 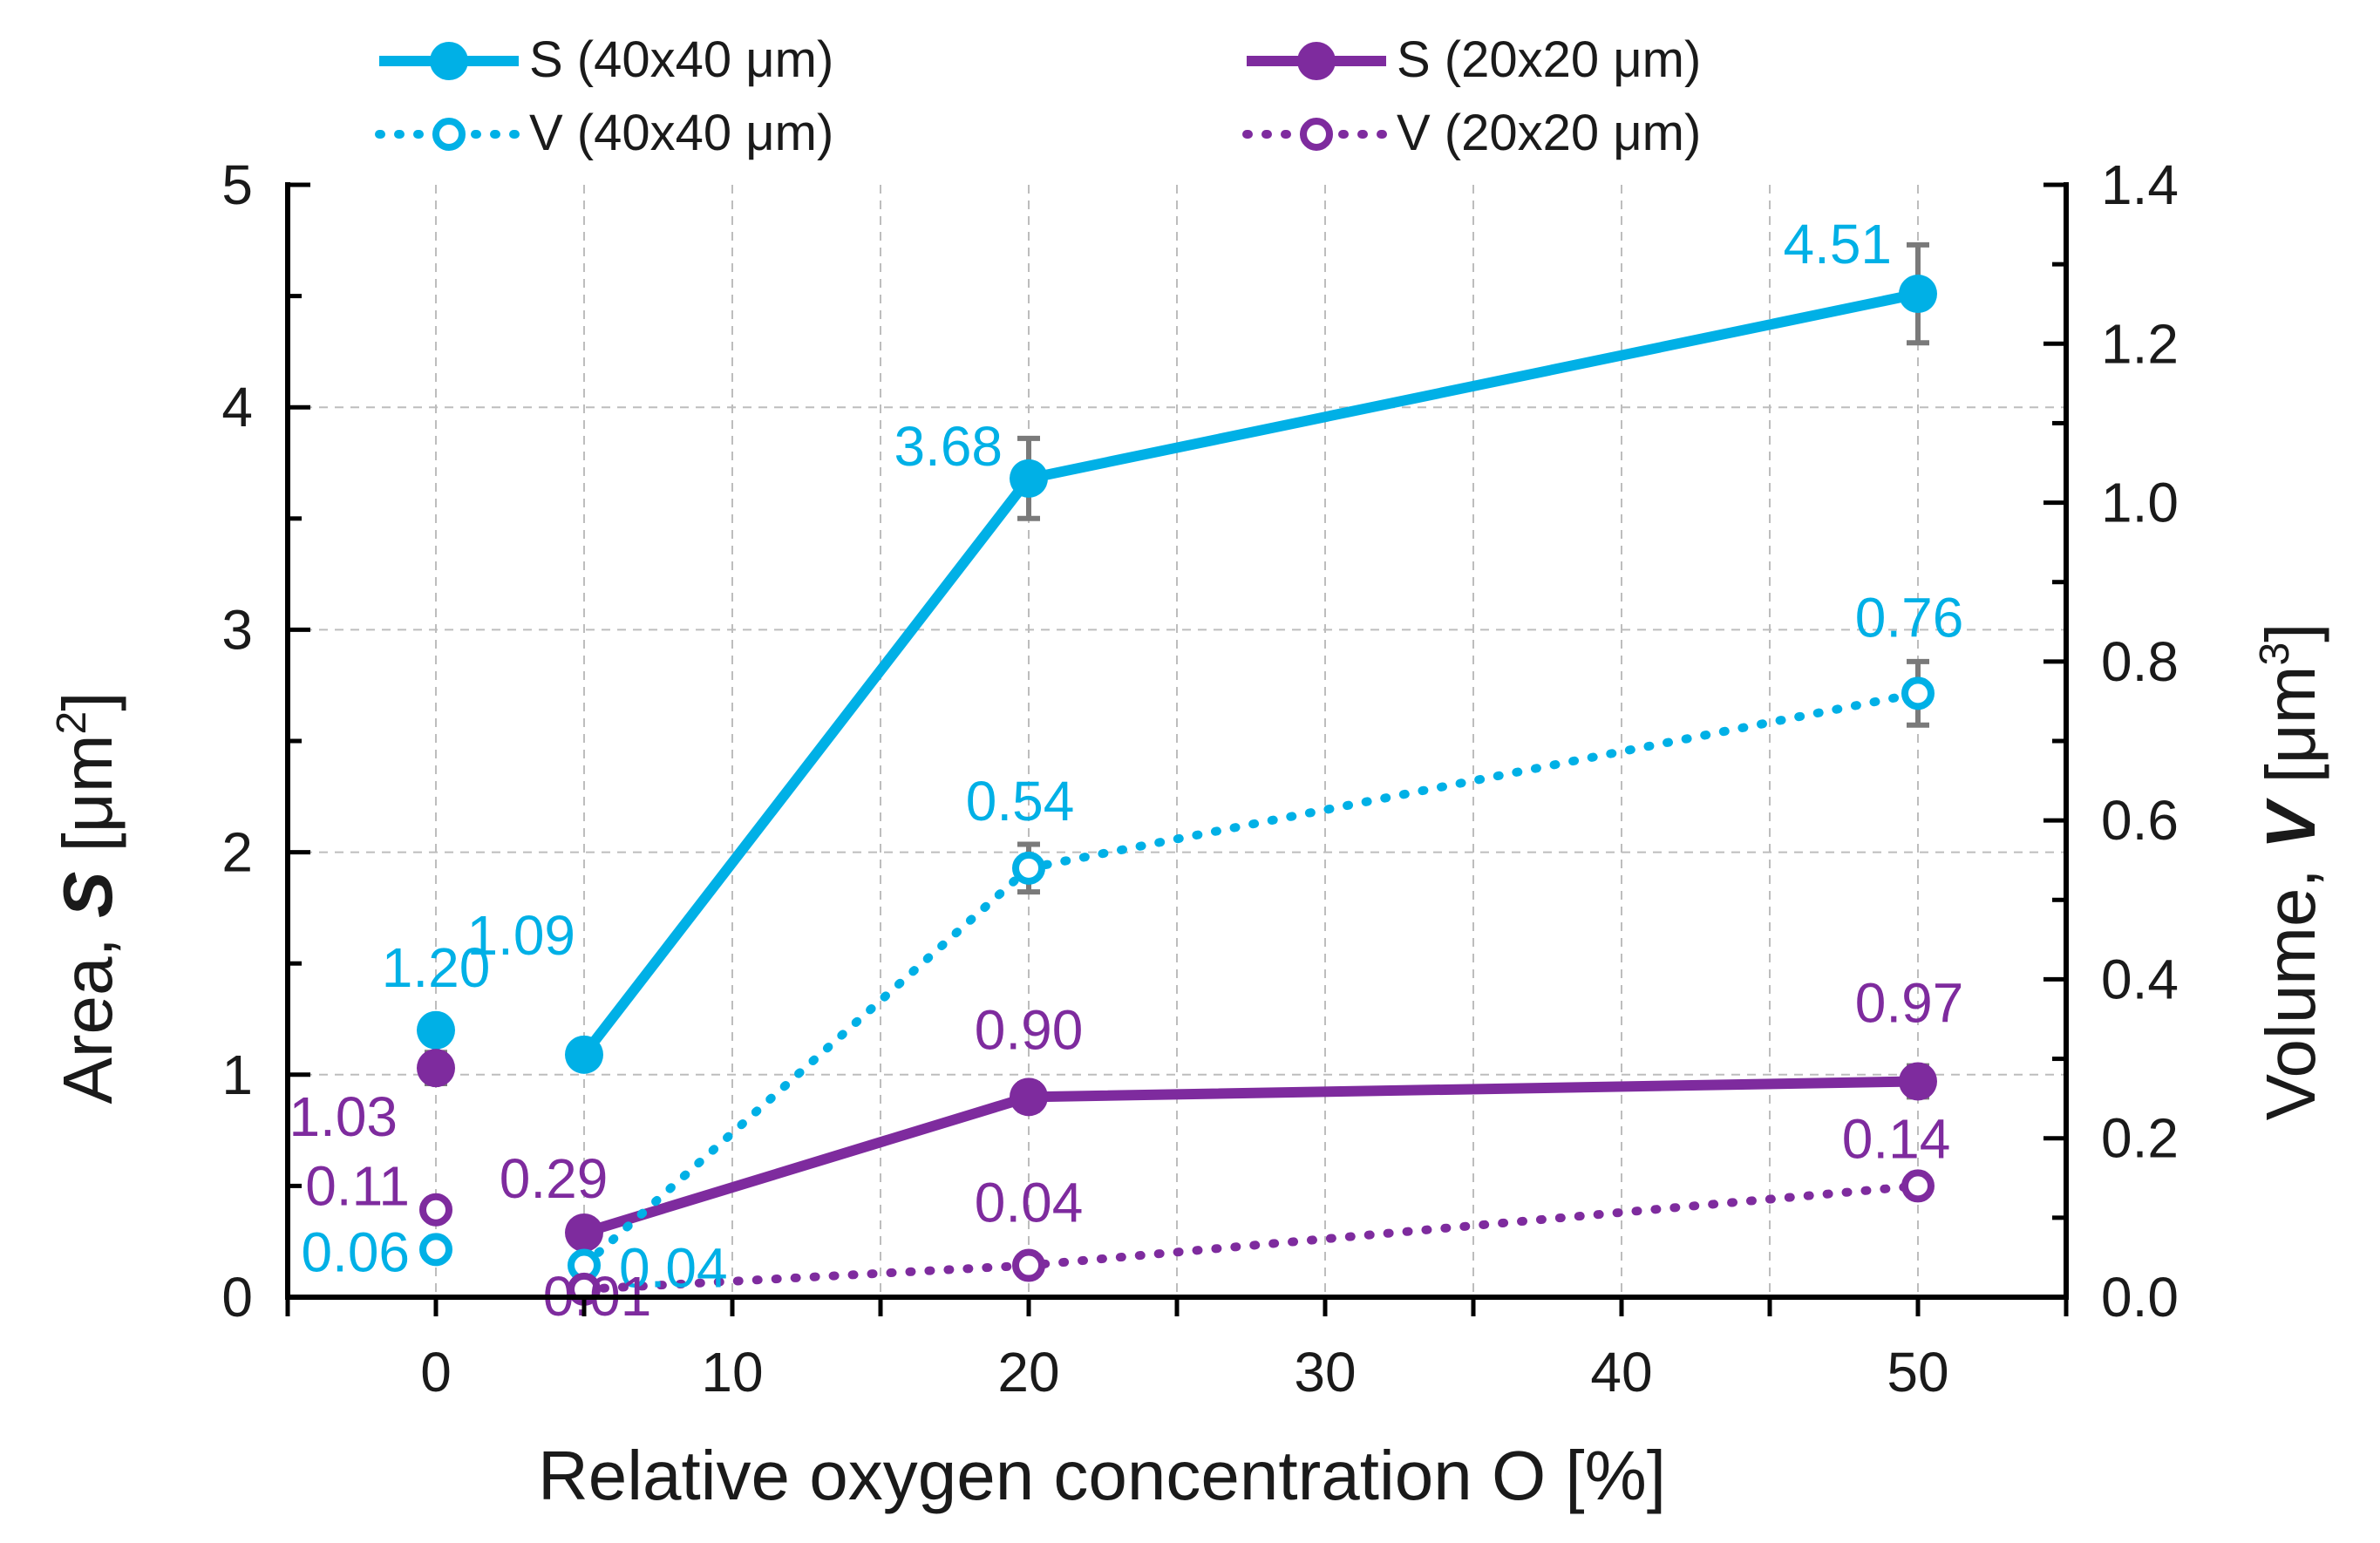 What do you see at coordinates (237, 407) in the screenshot?
I see `y-tick-label: 4` at bounding box center [237, 407].